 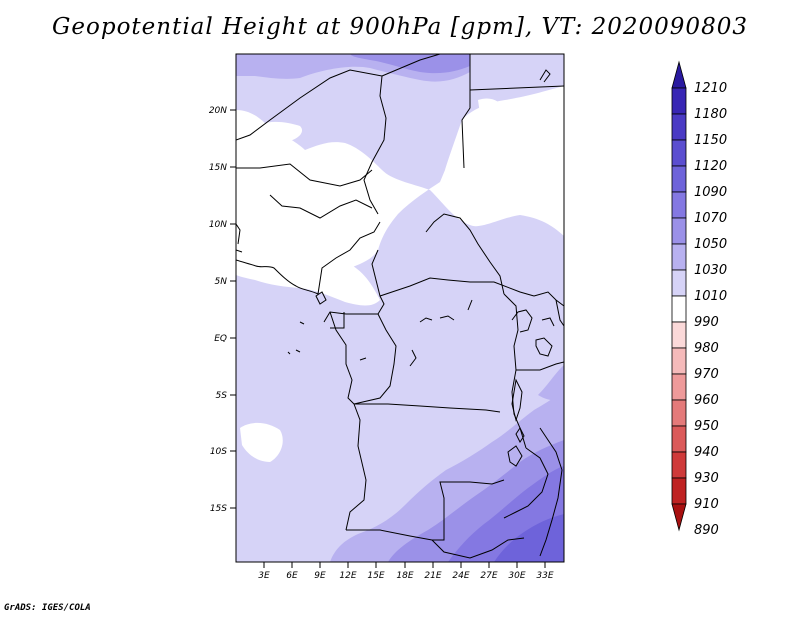 I want to click on lat-label-15s: 15S, so click(x=218, y=509).